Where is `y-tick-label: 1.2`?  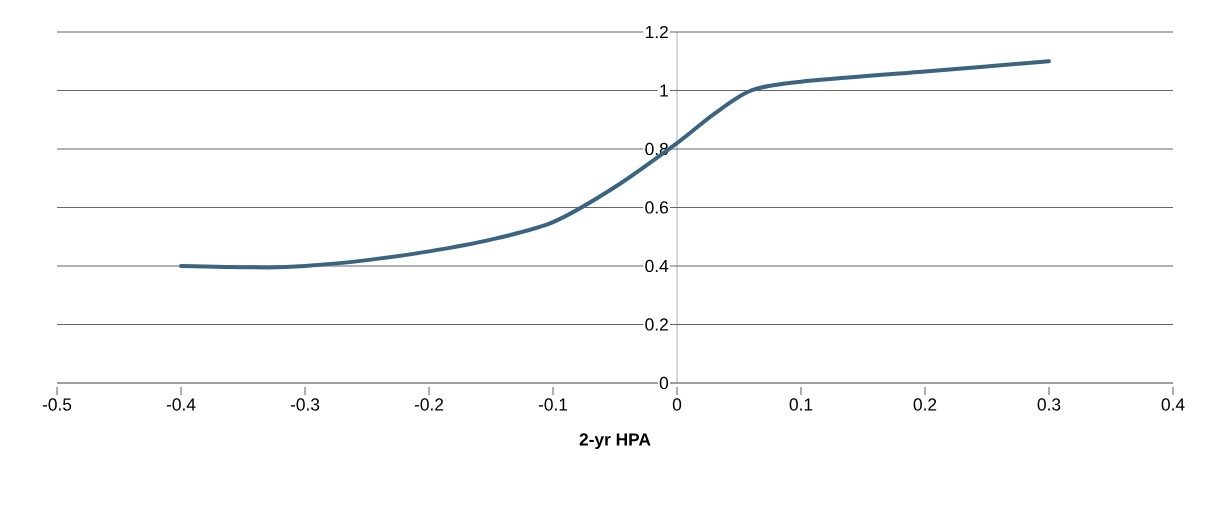 y-tick-label: 1.2 is located at coordinates (656, 32).